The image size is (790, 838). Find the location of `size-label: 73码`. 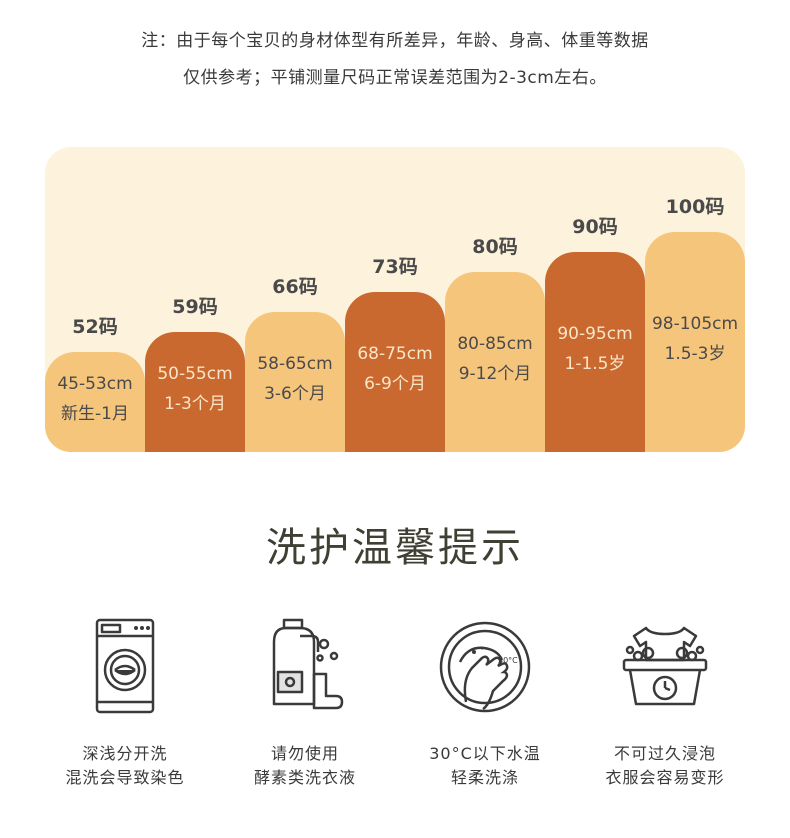

size-label: 73码 is located at coordinates (395, 267).